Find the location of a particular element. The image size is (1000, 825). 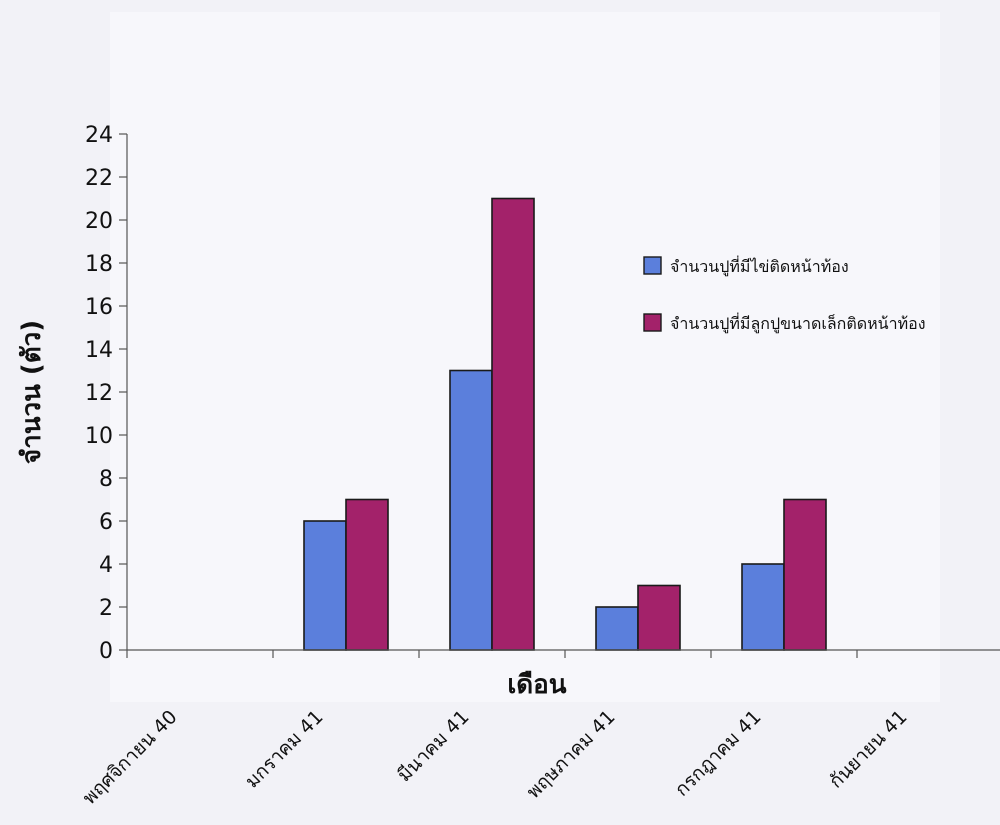

x-category-label: พฤษภาคม 41 is located at coordinates (571, 754).